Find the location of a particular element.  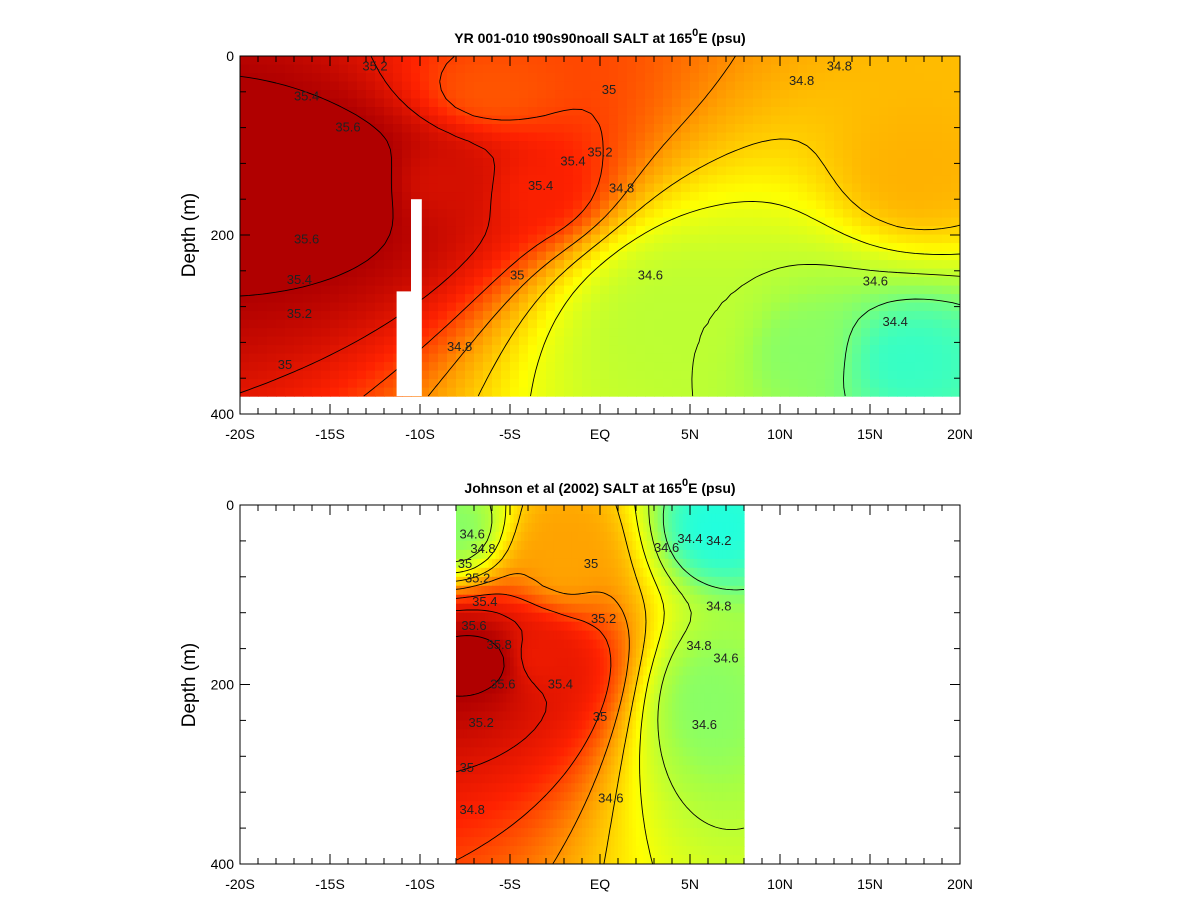

contour-label: 35 is located at coordinates (517, 274).